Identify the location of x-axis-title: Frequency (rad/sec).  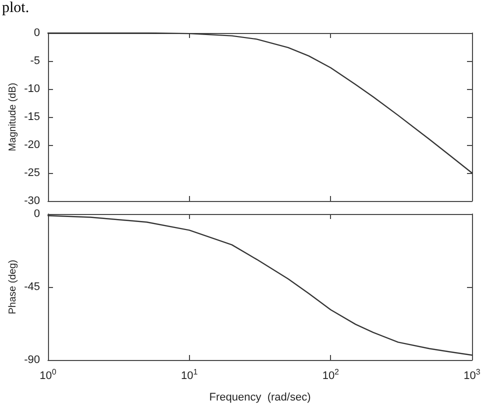
(260, 398).